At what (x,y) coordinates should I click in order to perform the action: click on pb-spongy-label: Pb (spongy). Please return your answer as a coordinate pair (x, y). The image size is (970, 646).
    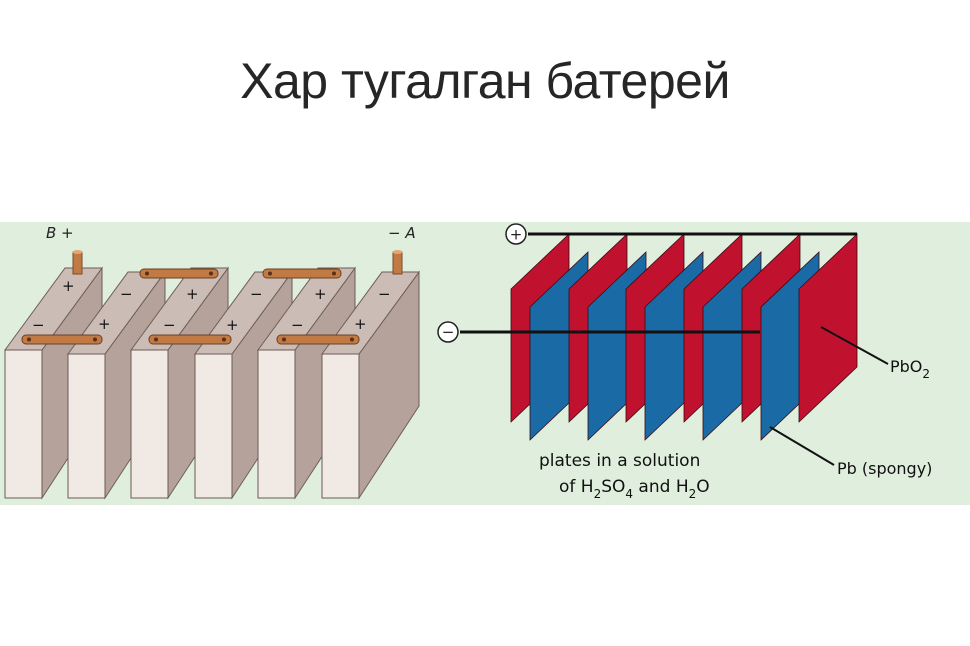
    Looking at the image, I should click on (884, 468).